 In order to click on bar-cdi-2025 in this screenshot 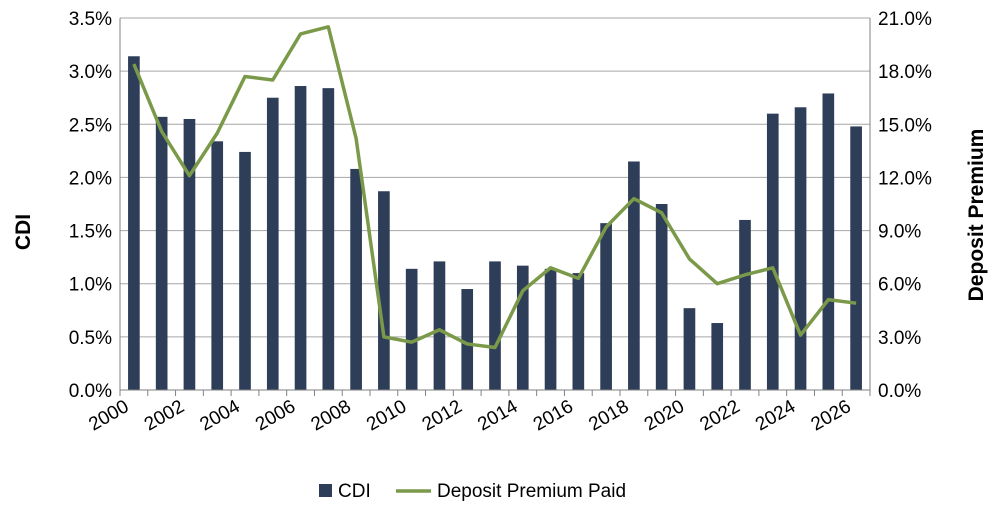, I will do `click(828, 241)`.